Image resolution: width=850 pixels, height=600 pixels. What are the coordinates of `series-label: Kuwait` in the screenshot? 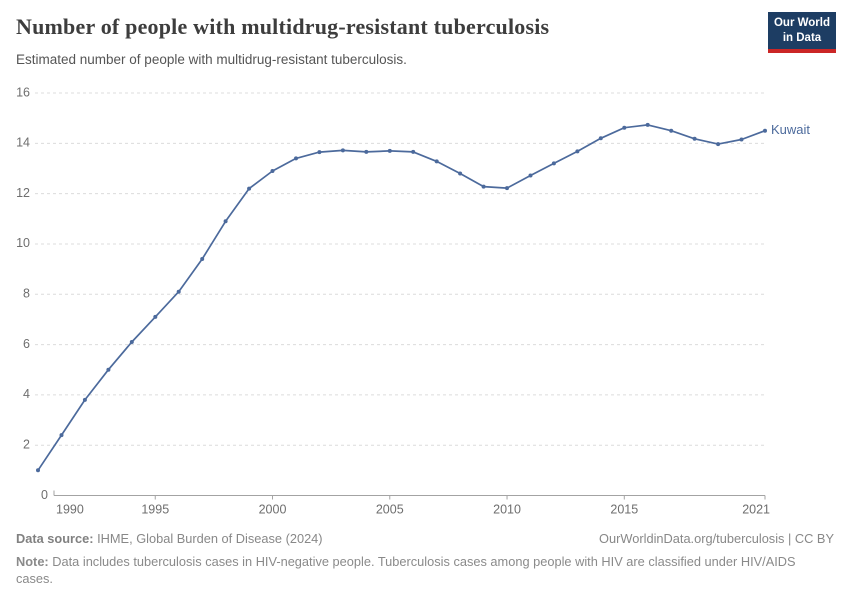 It's located at (790, 129).